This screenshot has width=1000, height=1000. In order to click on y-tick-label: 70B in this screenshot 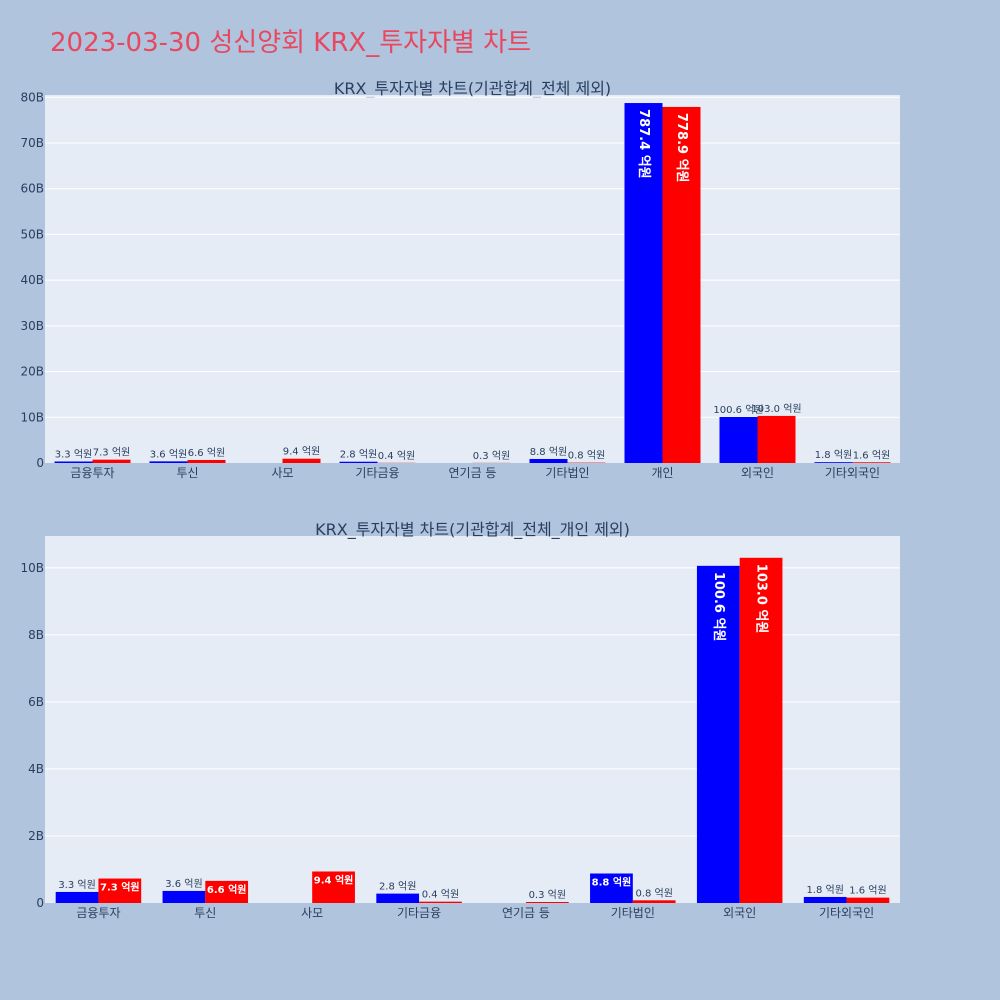, I will do `click(32, 143)`.